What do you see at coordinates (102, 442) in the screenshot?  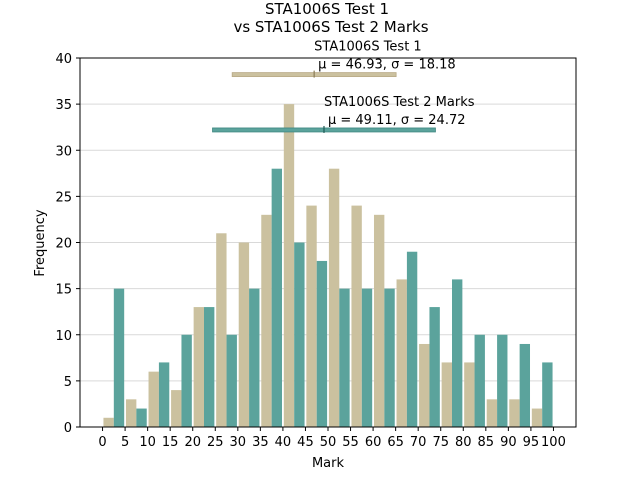 I see `x-tick-label: 0` at bounding box center [102, 442].